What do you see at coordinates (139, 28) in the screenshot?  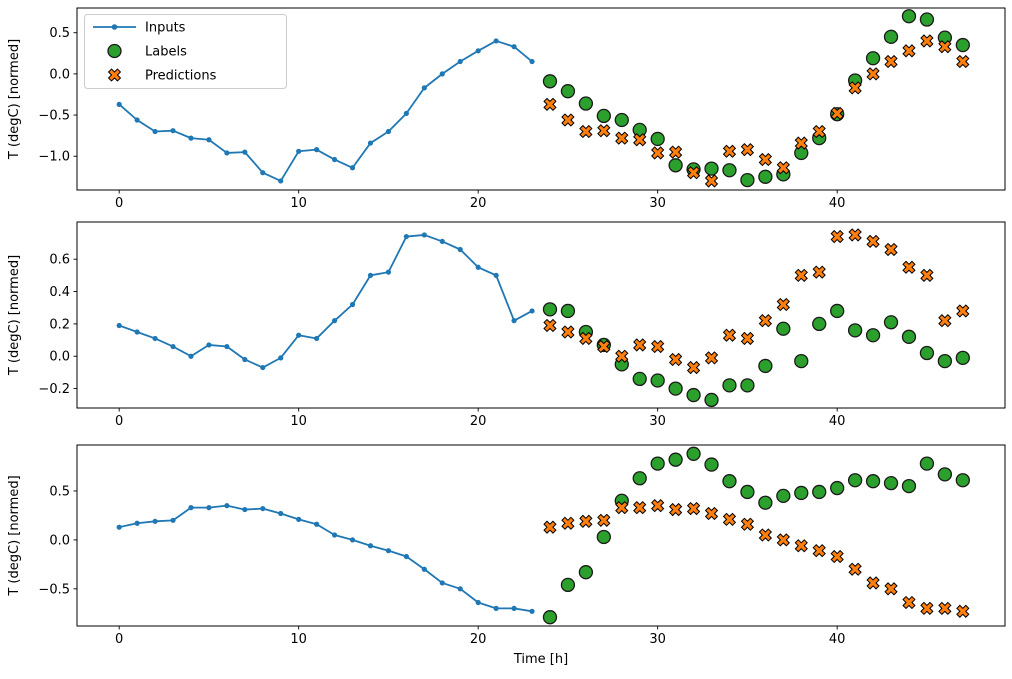 I see `legend-item-inputs: Inputs` at bounding box center [139, 28].